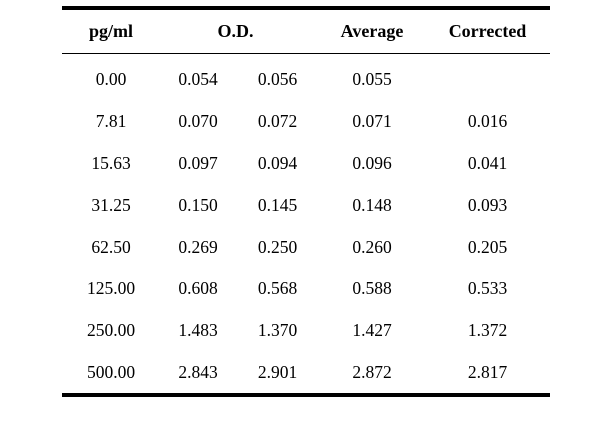  Describe the element at coordinates (372, 121) in the screenshot. I see `cell-average: 0.071` at that location.